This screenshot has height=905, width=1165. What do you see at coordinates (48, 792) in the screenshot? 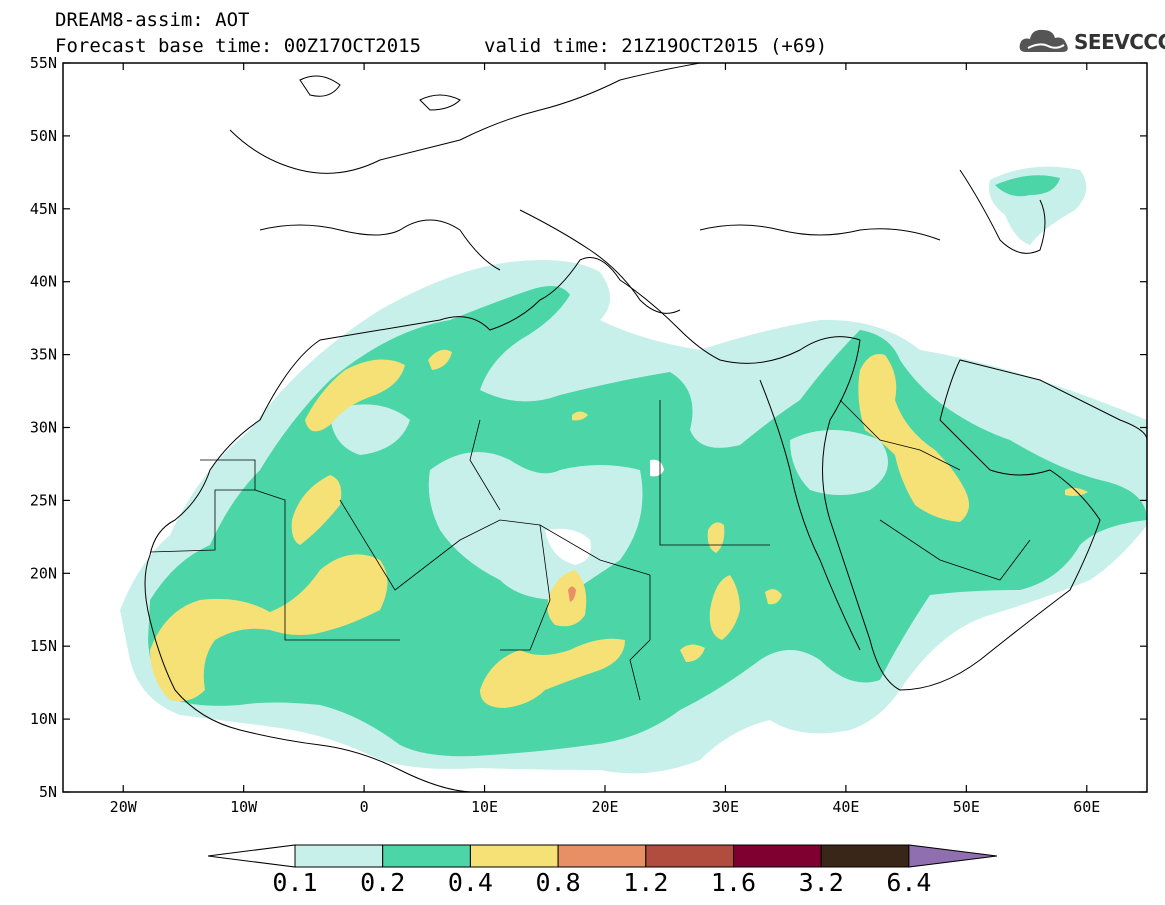
I see `lat-label: 5N` at bounding box center [48, 792].